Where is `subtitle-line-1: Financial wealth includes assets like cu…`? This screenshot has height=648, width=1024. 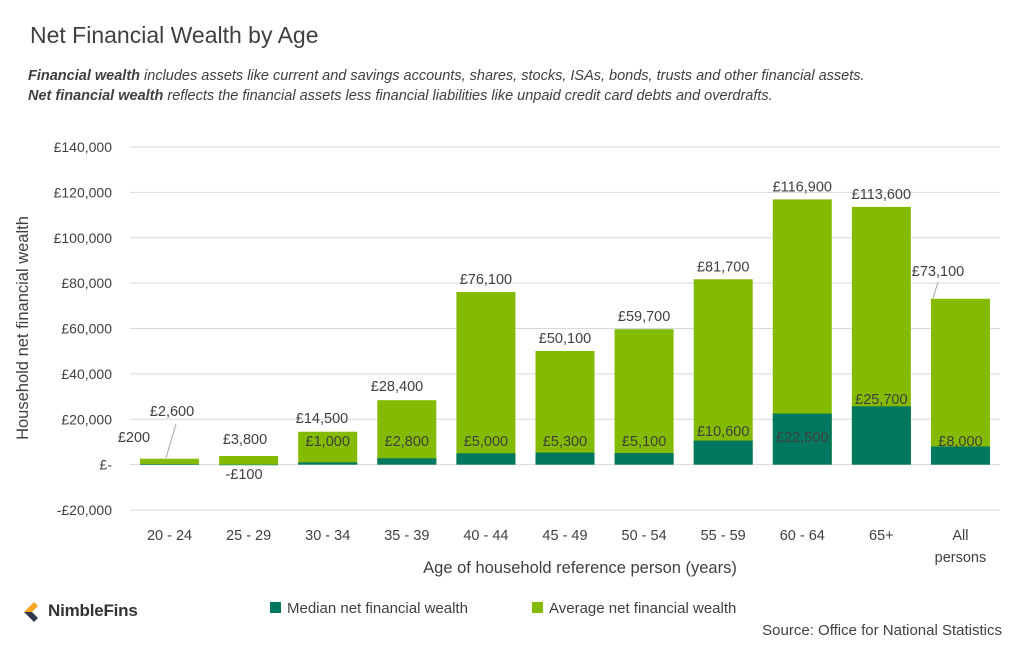 subtitle-line-1: Financial wealth includes assets like cu… is located at coordinates (518, 76).